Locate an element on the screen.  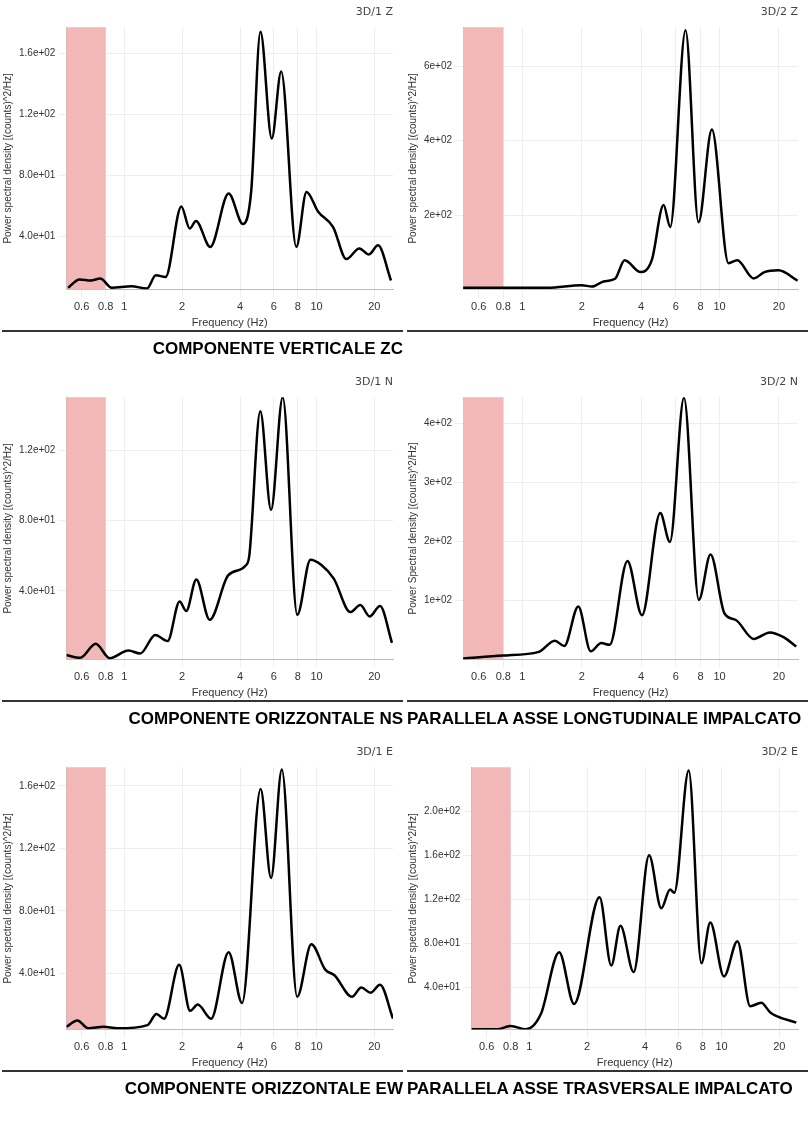
y-axis-title: Power Spectral density [(counts)^2/Hz] is located at coordinates (412, 528).